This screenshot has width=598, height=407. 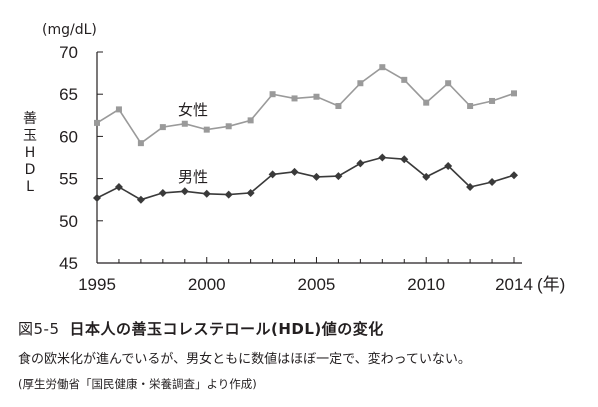 I want to click on y-tick-label: 65, so click(x=68, y=94).